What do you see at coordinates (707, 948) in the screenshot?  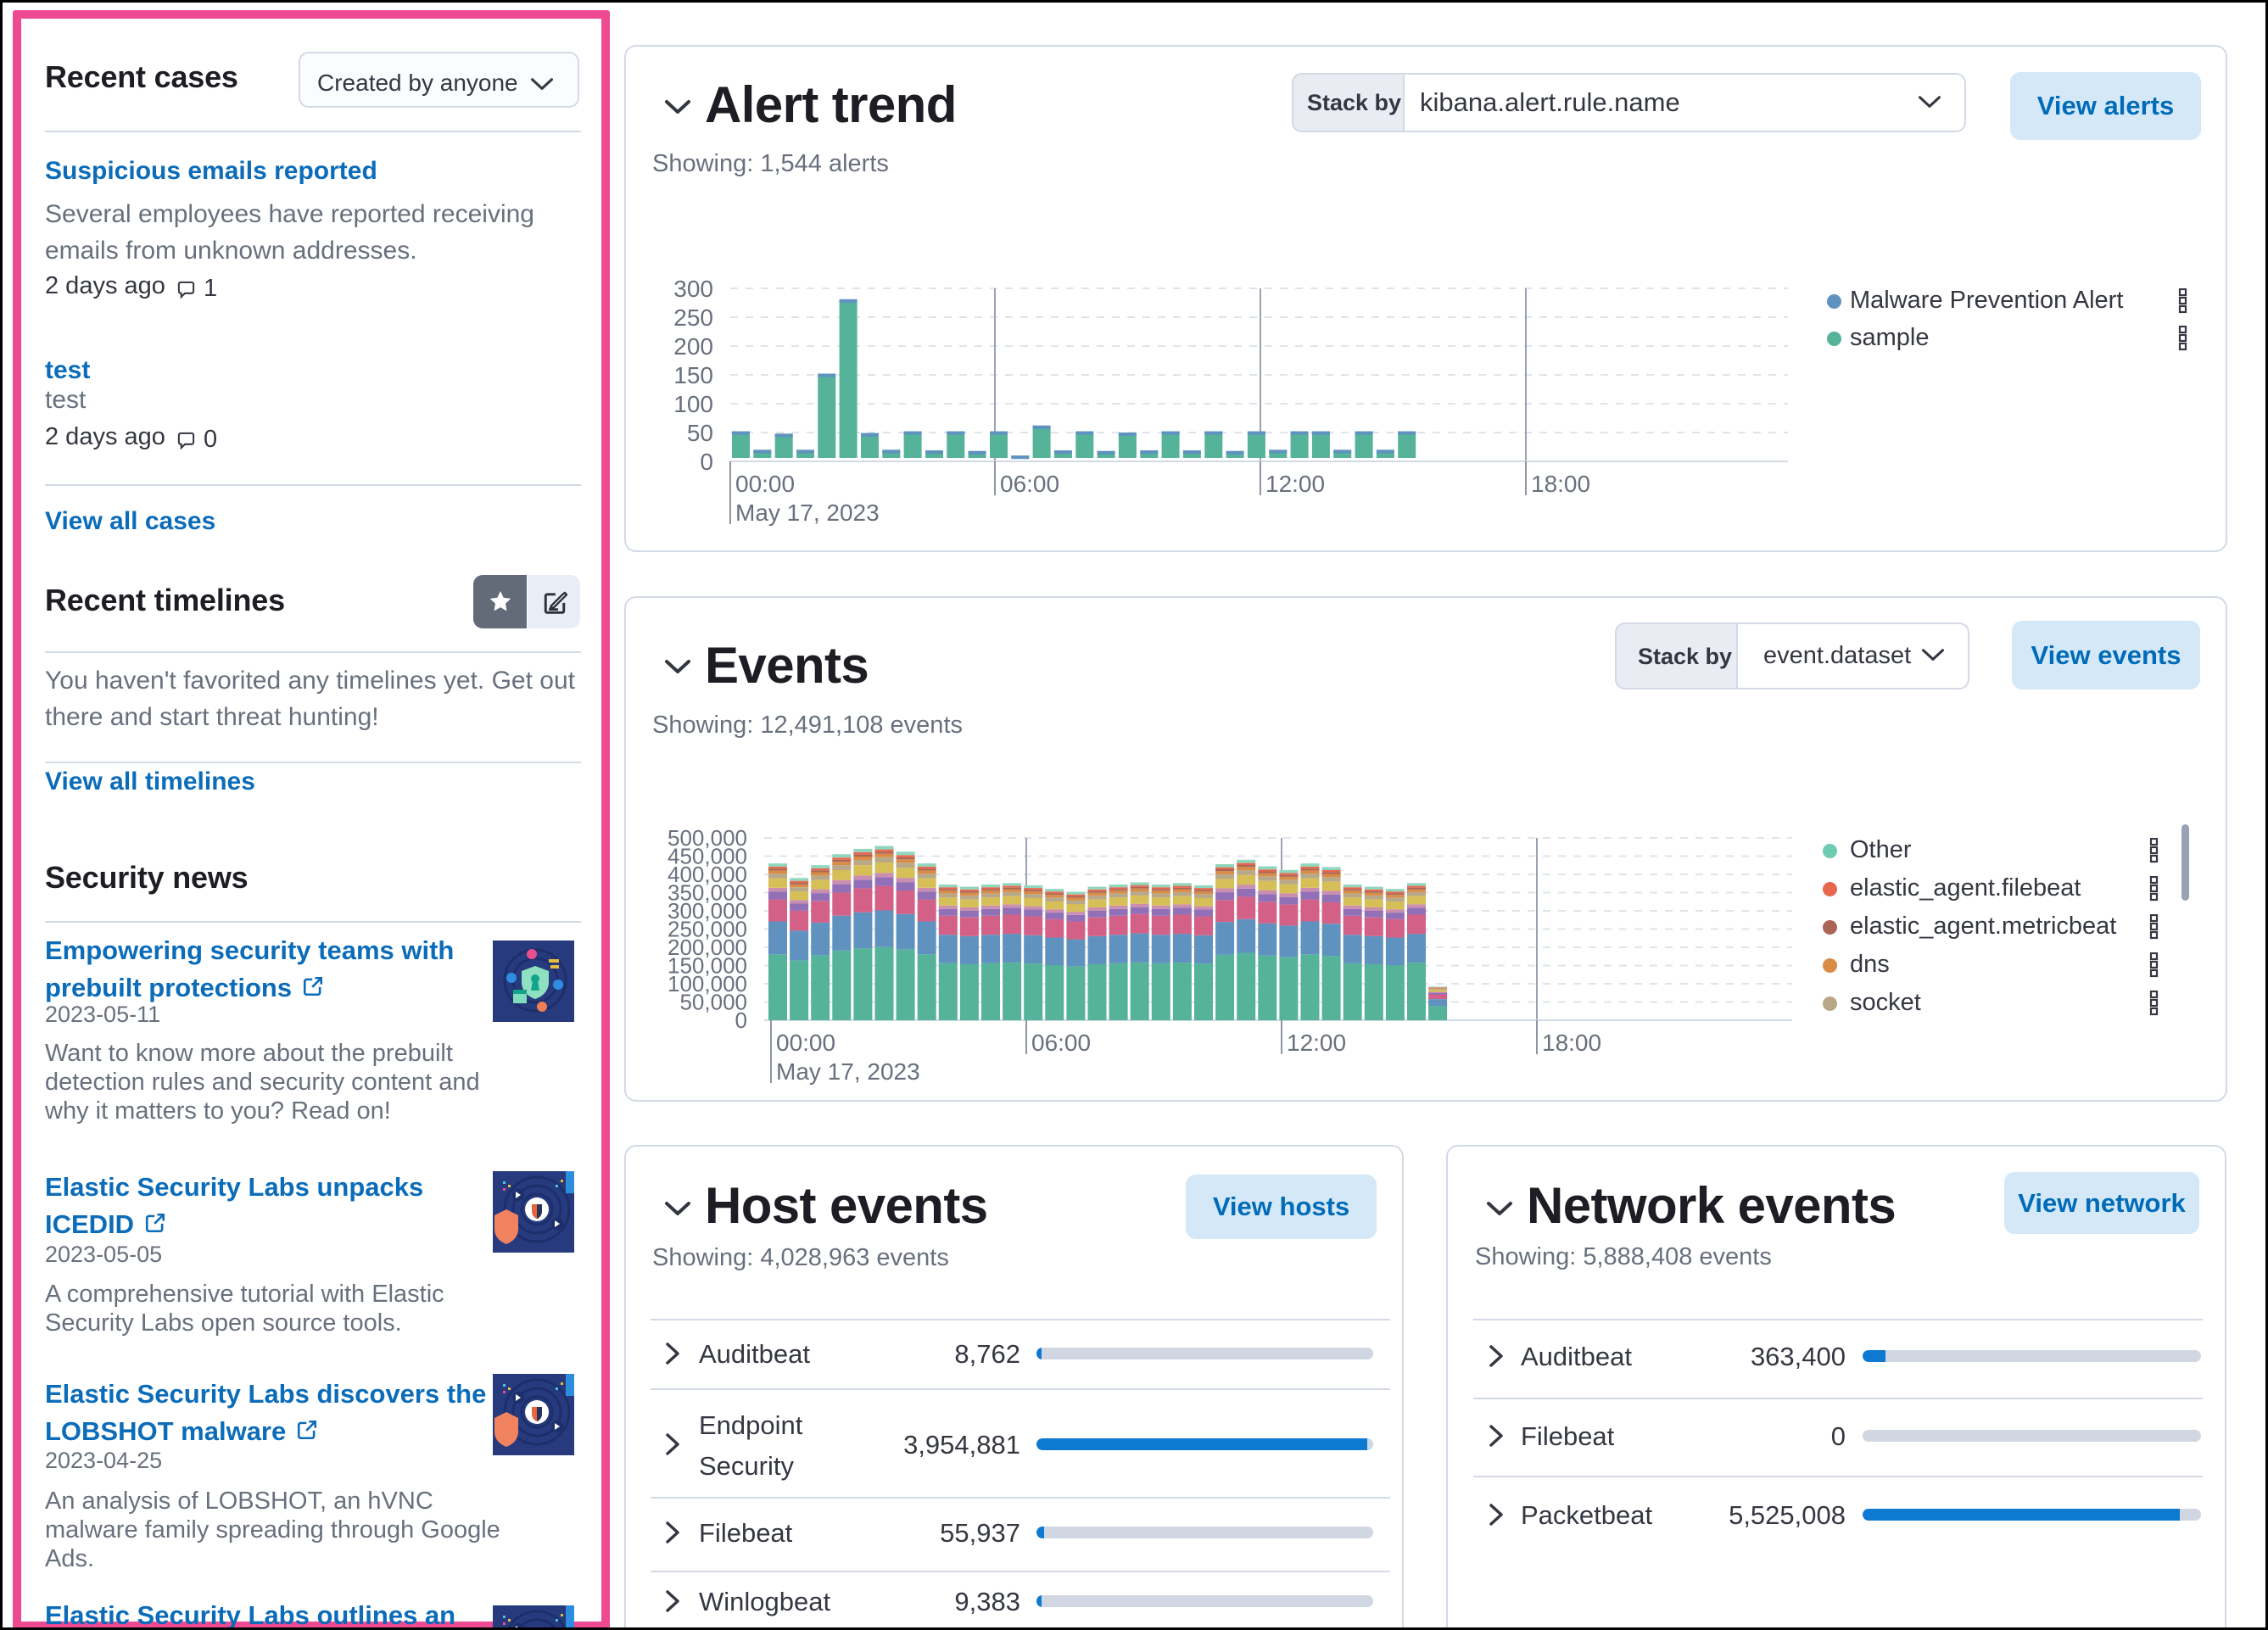 I see `svg-text: 200,000` at bounding box center [707, 948].